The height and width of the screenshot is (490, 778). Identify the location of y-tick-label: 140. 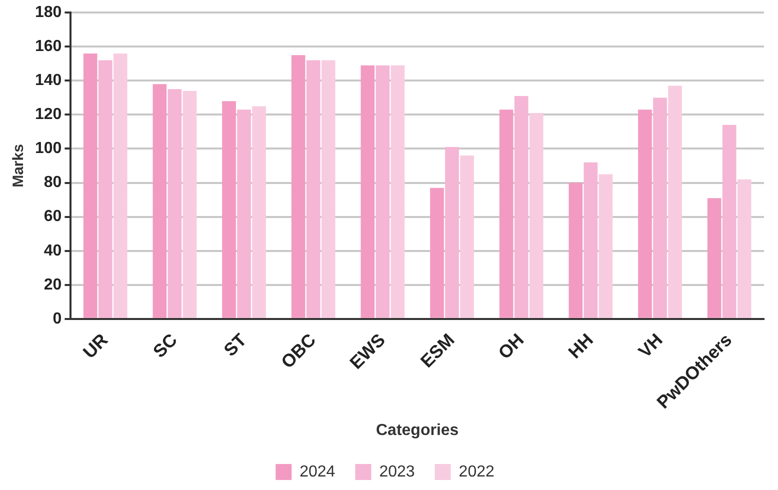
(48, 81).